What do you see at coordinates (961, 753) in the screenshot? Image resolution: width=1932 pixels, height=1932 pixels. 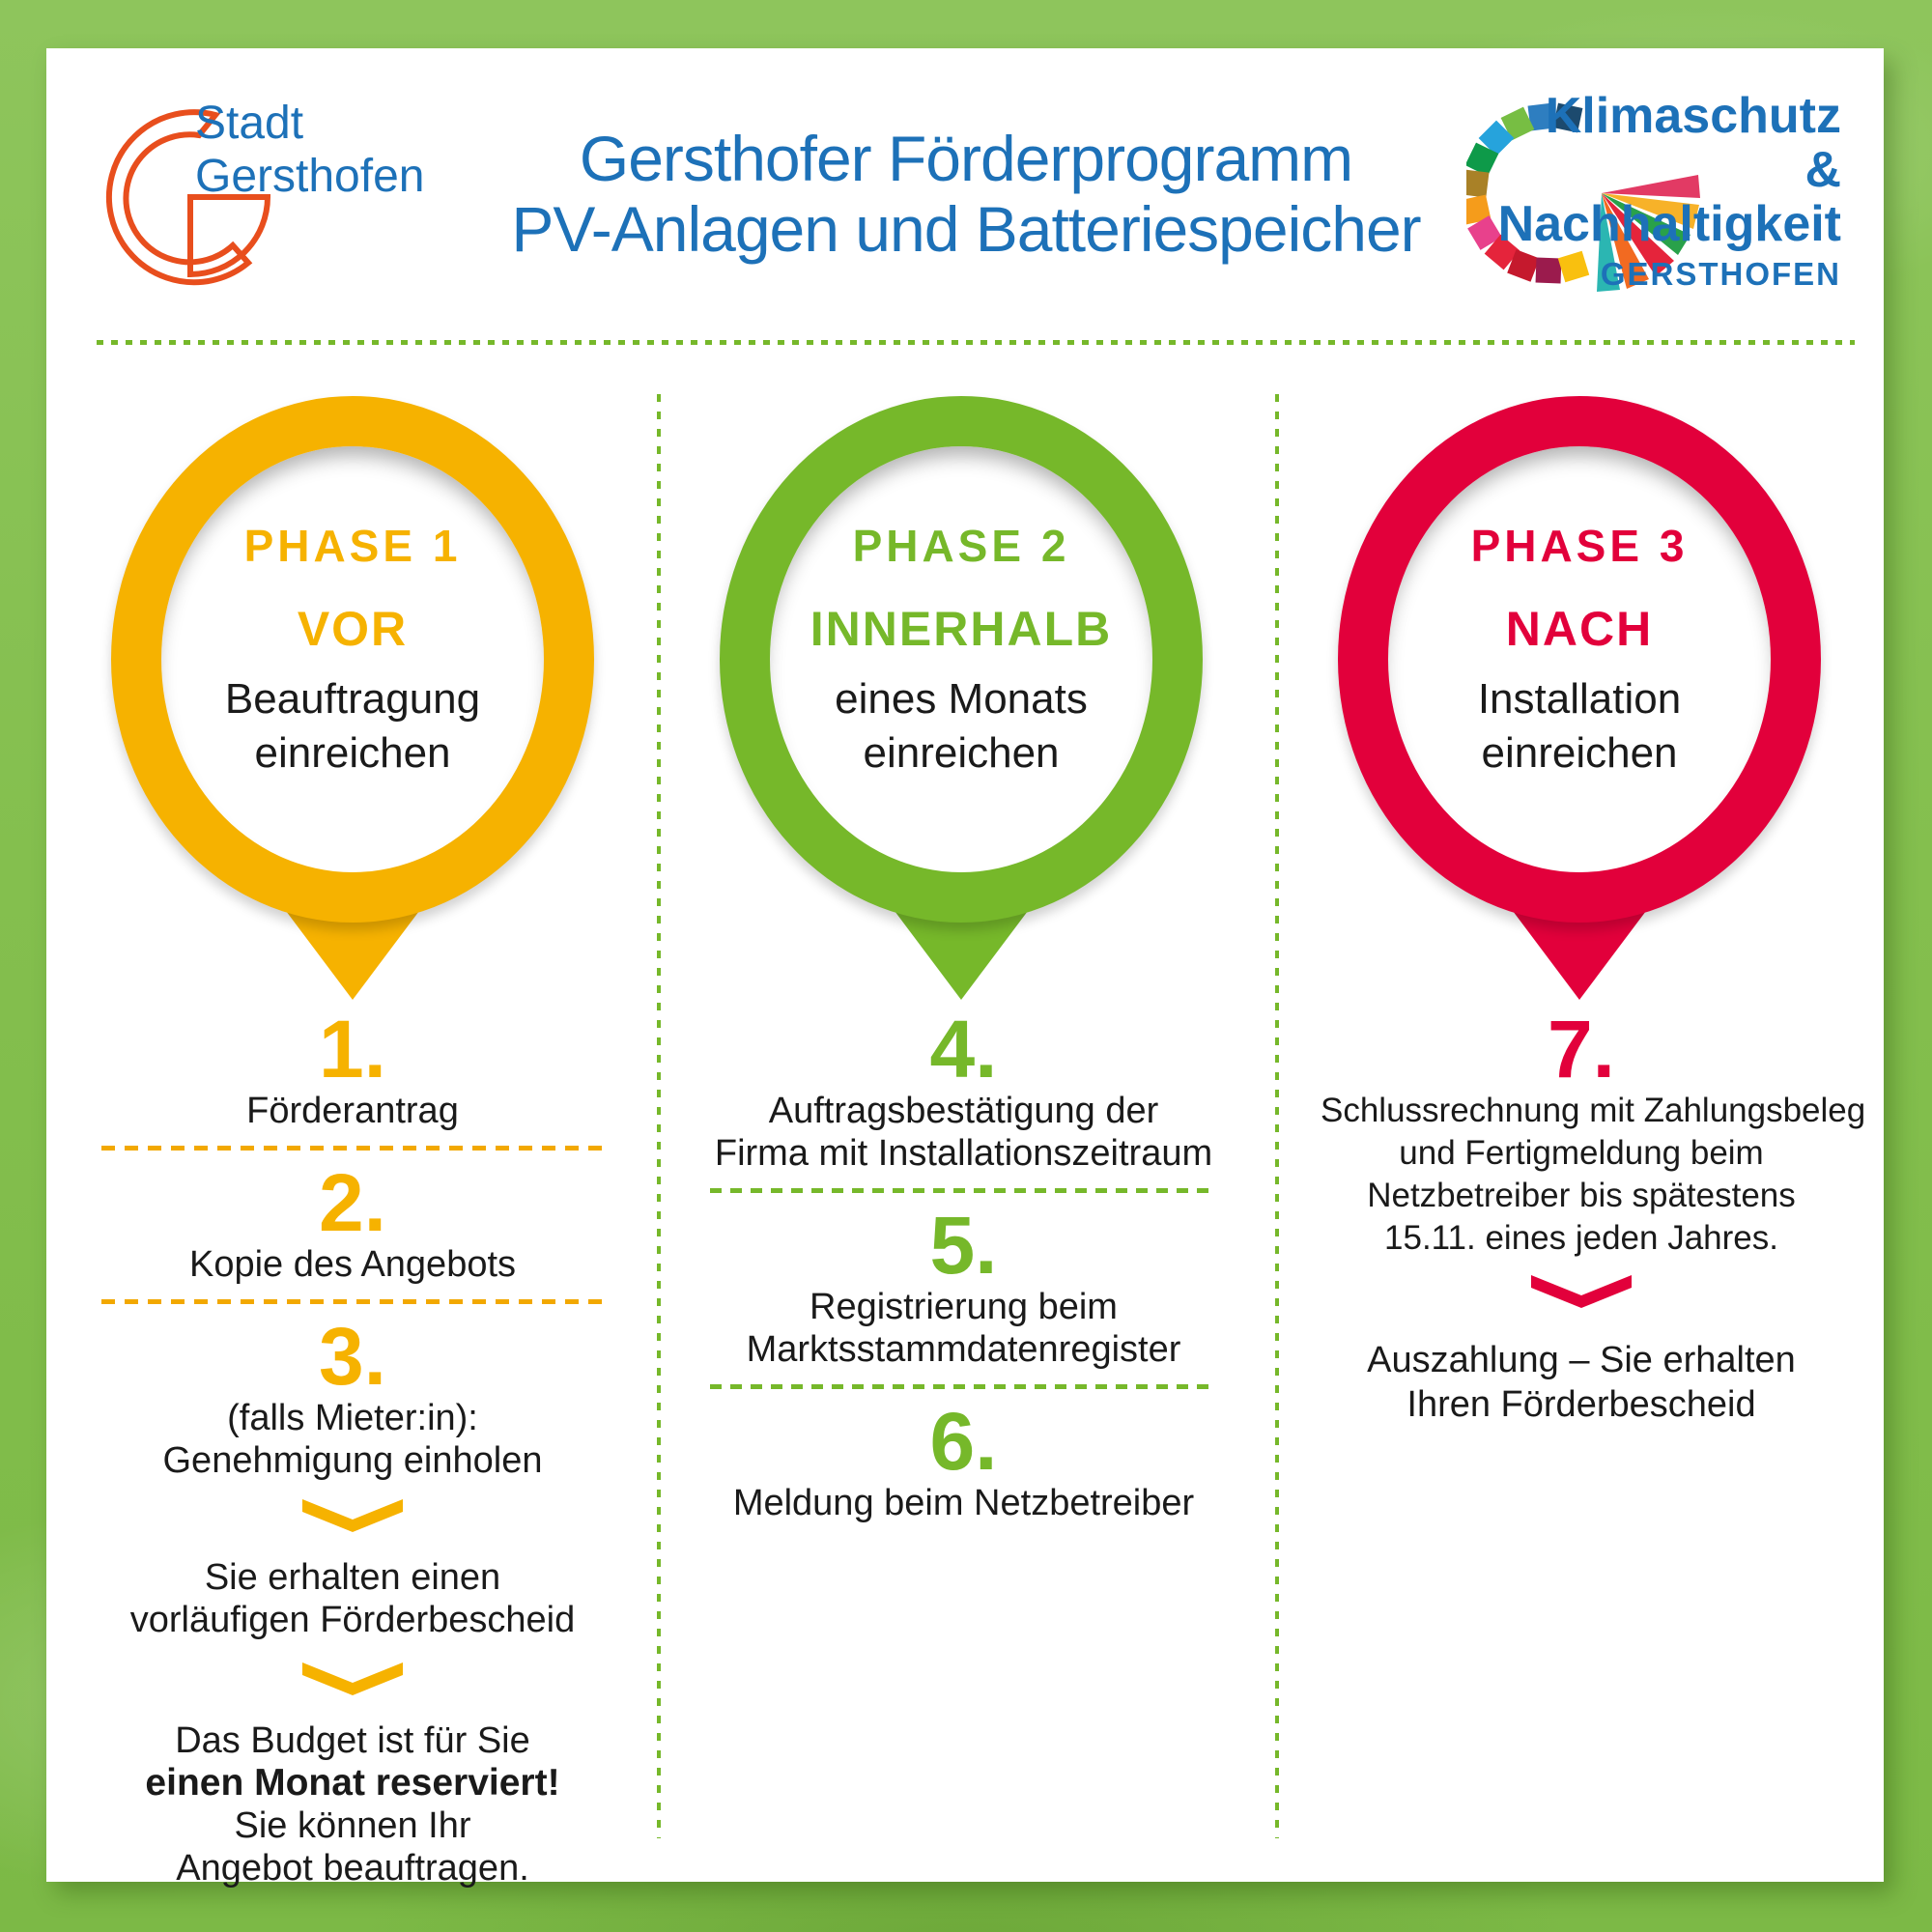 I see `phase-2-subtitle-line2: einreichen` at bounding box center [961, 753].